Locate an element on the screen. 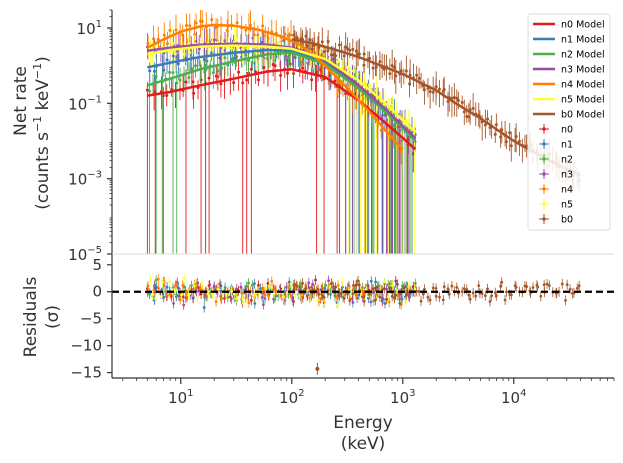 This screenshot has width=623, height=463. xtick-label: 104 is located at coordinates (513, 397).